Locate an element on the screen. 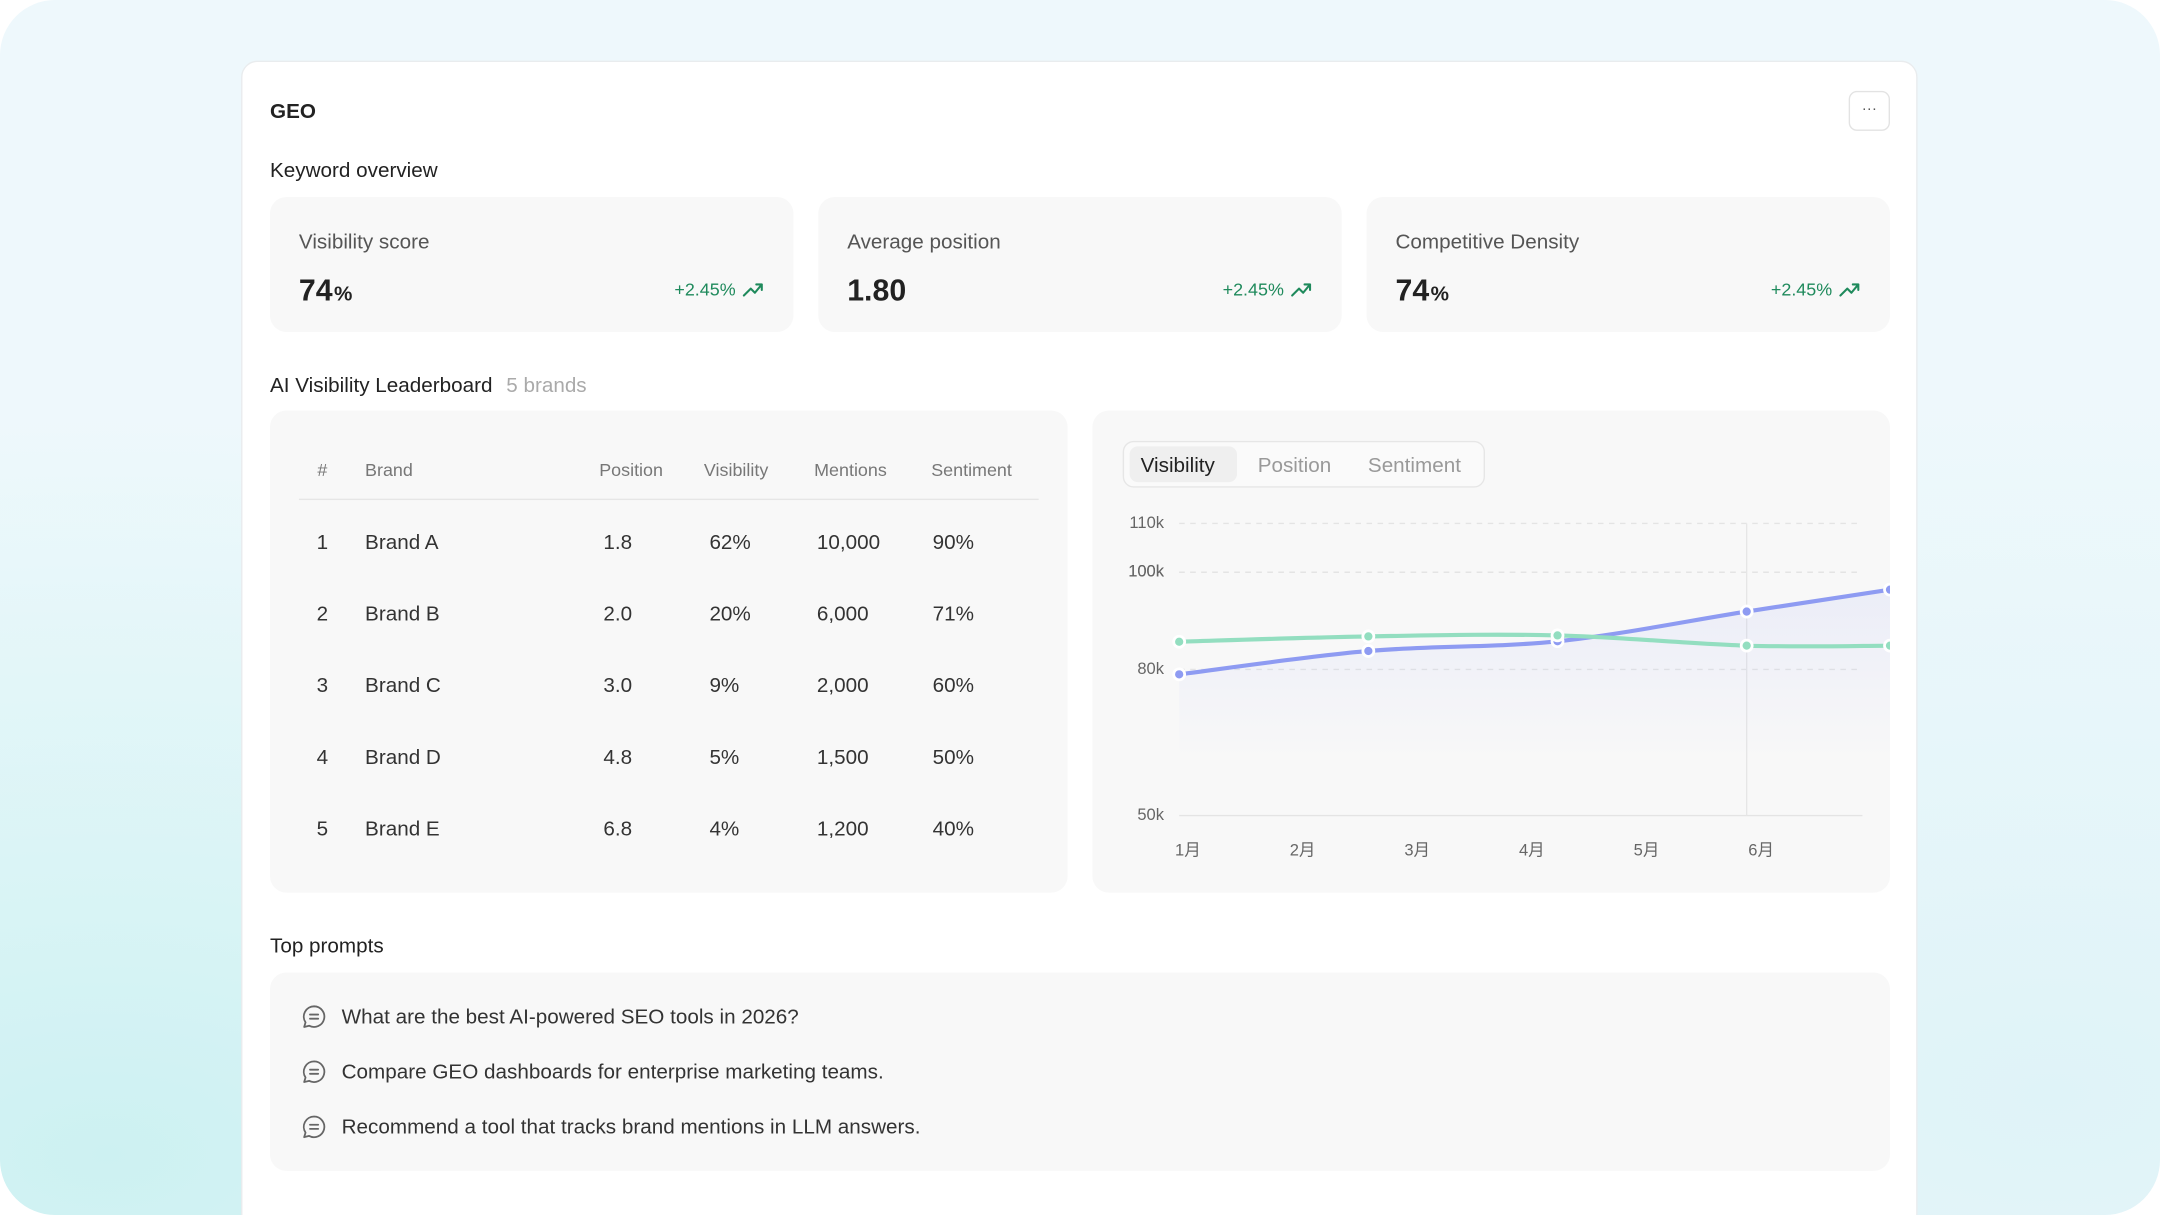 Image resolution: width=2160 pixels, height=1215 pixels. table-cell: 4% is located at coordinates (724, 829).